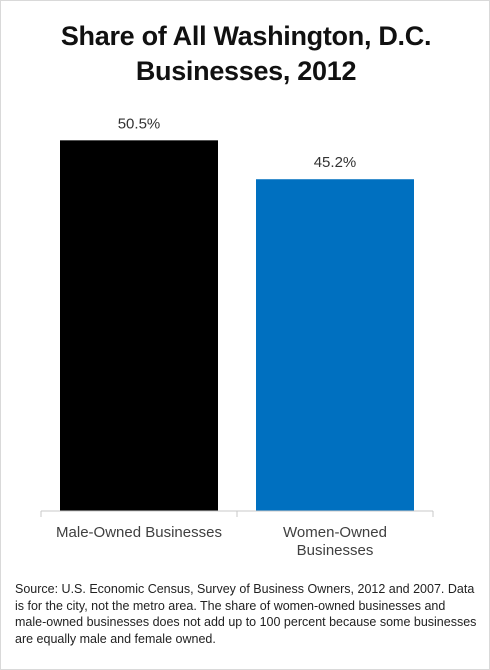 This screenshot has height=670, width=490. What do you see at coordinates (246, 71) in the screenshot?
I see `chart-title-line-2: Businesses, 2012` at bounding box center [246, 71].